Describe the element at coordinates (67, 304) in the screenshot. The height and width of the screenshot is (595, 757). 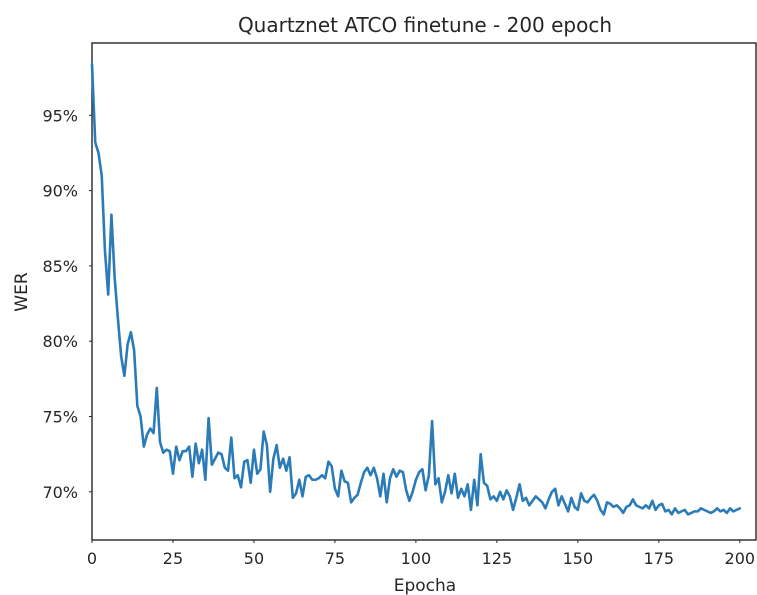
I see `y-axis: 70% 75% 80% 85% 90% 95%` at that location.